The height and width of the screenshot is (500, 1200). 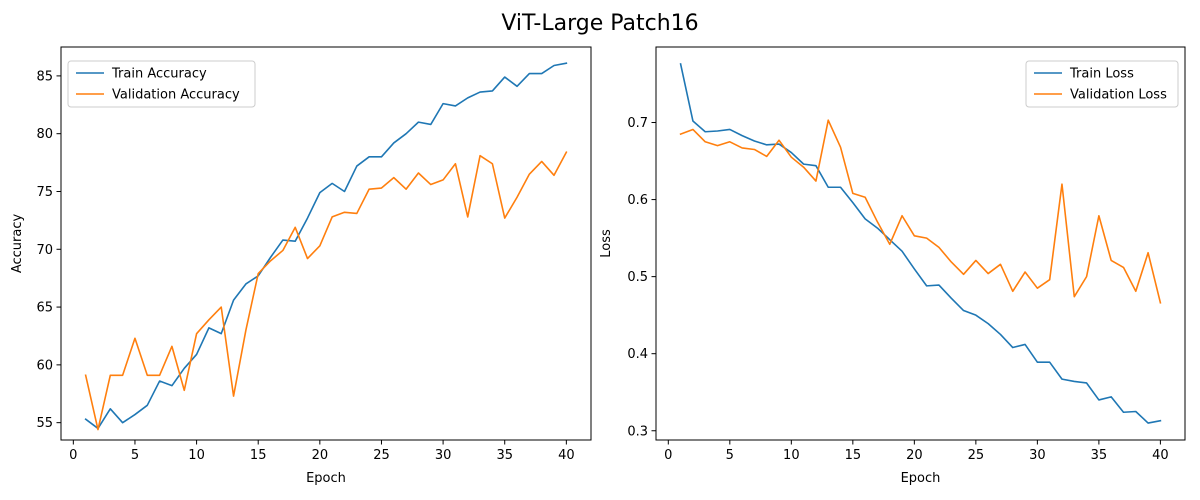 I want to click on loss-x-tick-label: 25, so click(x=976, y=455).